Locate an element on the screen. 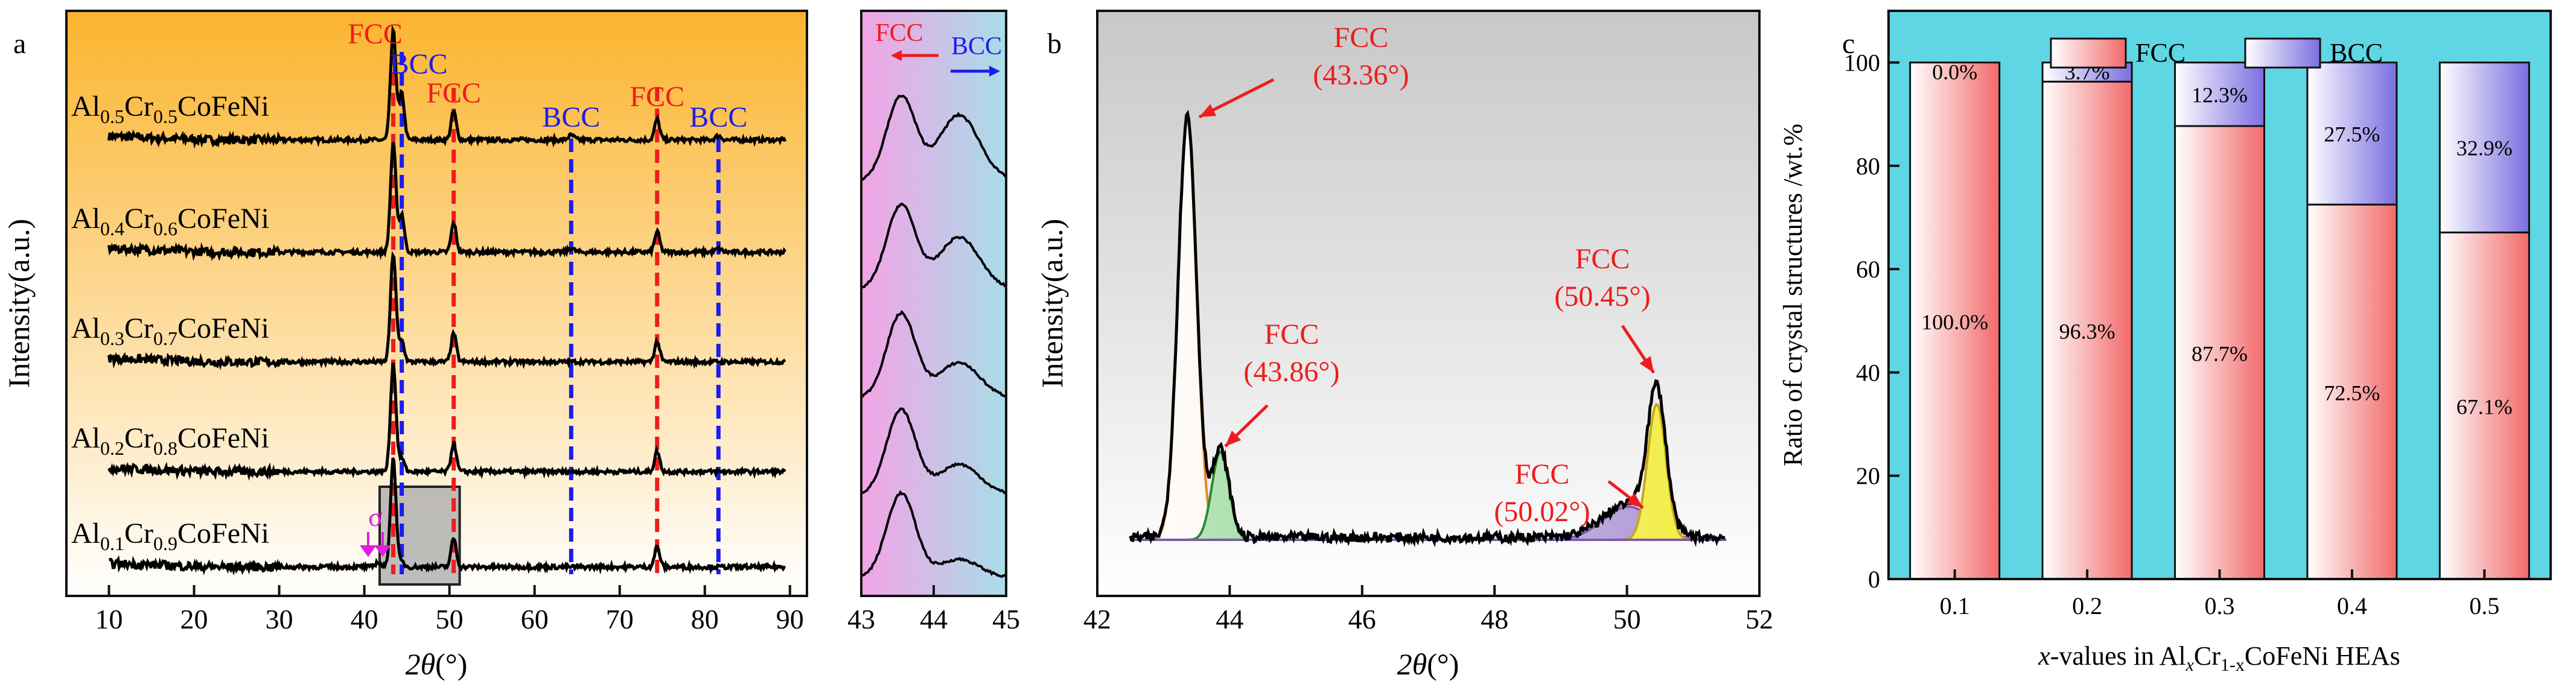  bar-label-bcc: 12.3% is located at coordinates (2220, 95).